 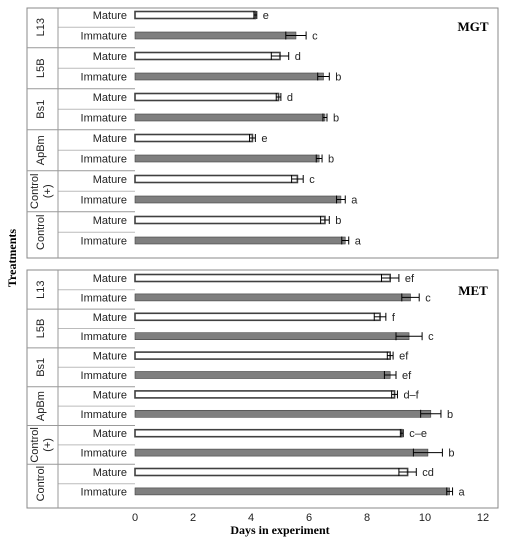 What do you see at coordinates (12, 258) in the screenshot?
I see `y-axis-label: Treatments` at bounding box center [12, 258].